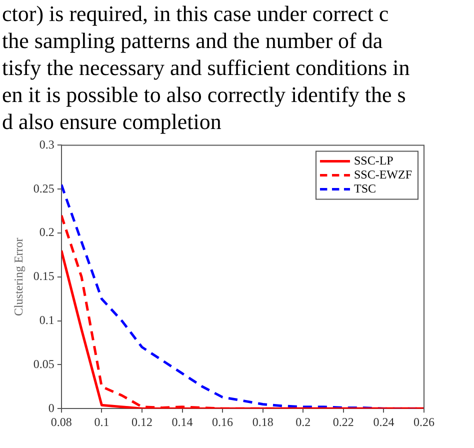  Describe the element at coordinates (343, 421) in the screenshot. I see `x-tick-label: 0.22` at that location.